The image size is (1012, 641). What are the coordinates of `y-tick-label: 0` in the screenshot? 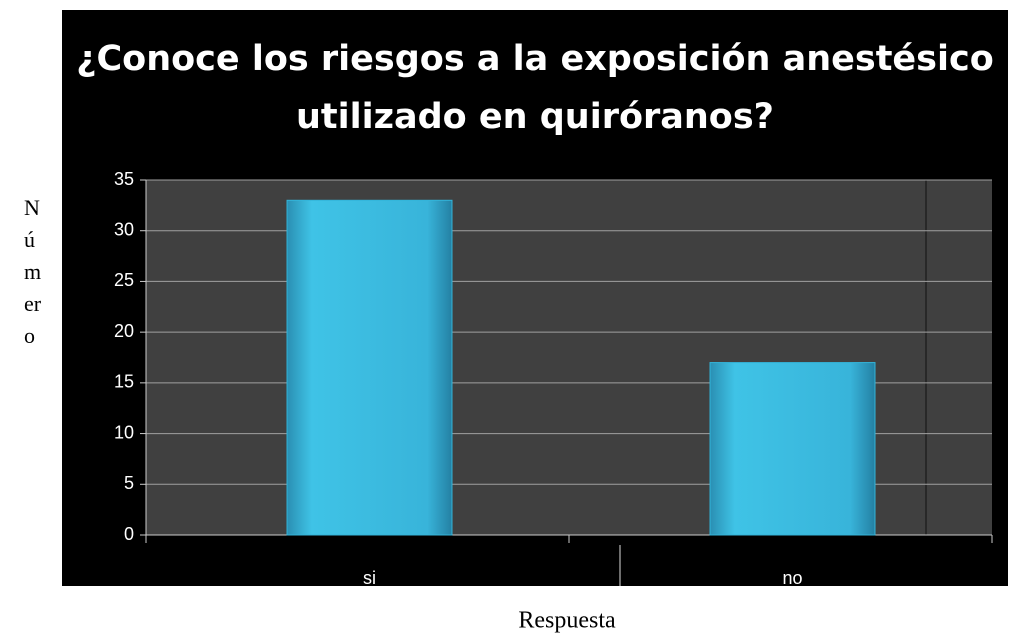 It's located at (129, 534).